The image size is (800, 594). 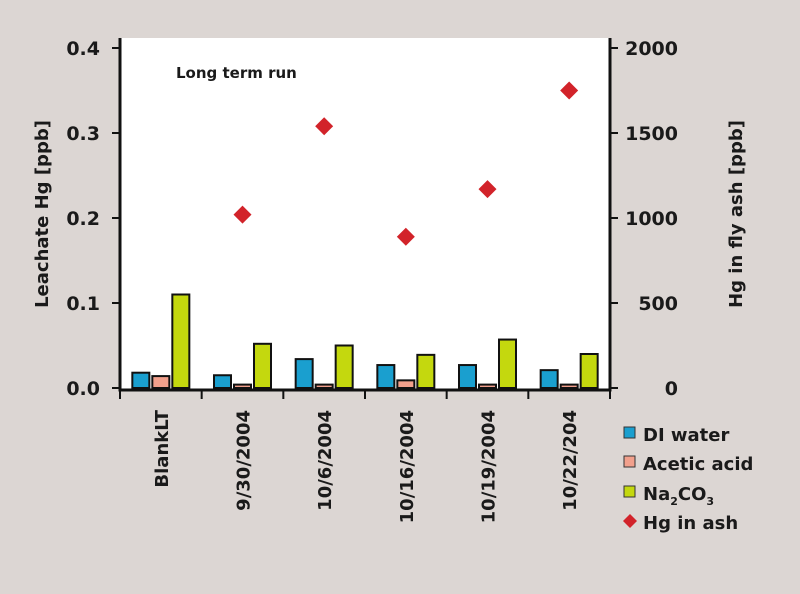 What do you see at coordinates (686, 435) in the screenshot?
I see `legend-label-di-water: DI water` at bounding box center [686, 435].